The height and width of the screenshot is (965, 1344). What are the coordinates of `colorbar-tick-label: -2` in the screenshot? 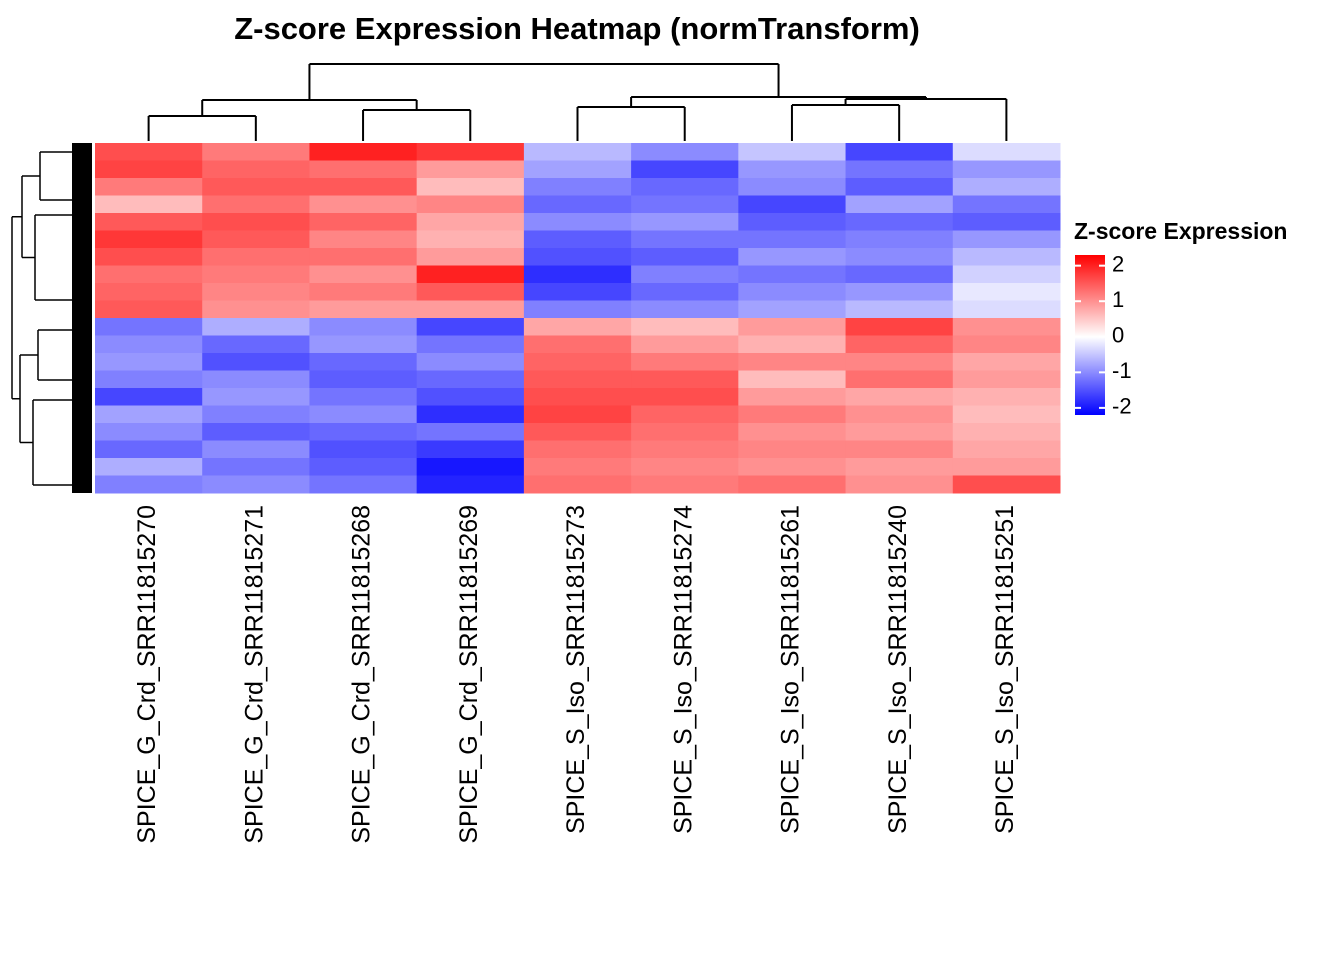 It's located at (1122, 406).